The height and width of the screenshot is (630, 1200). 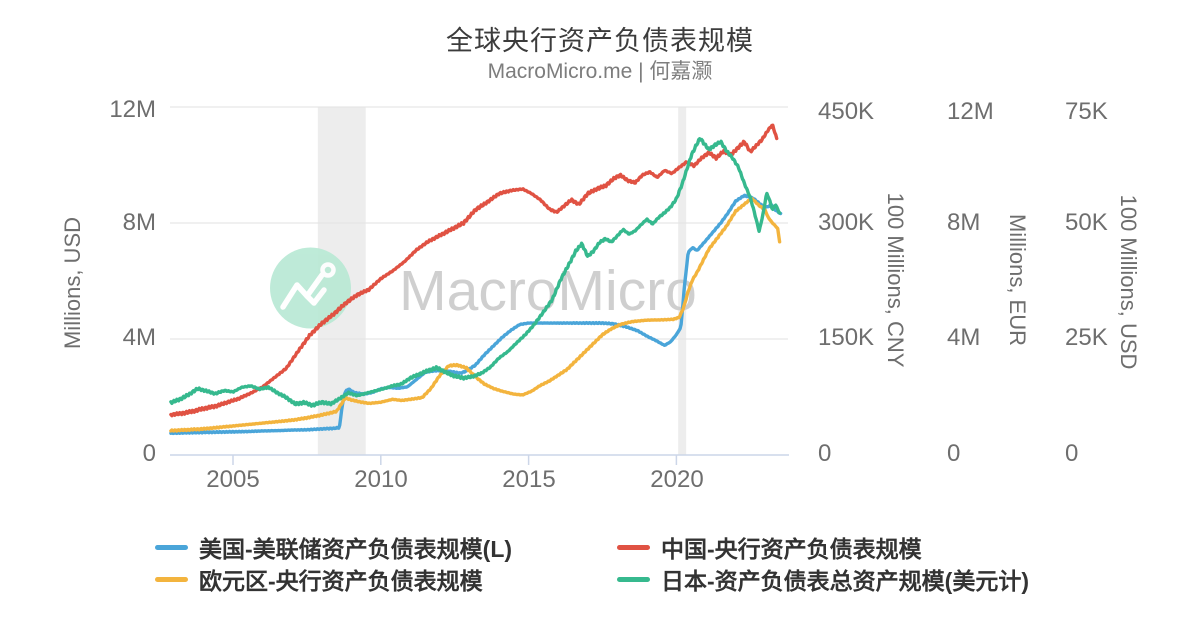 I want to click on cny-axis-tick-150k: 150K, so click(x=846, y=337).